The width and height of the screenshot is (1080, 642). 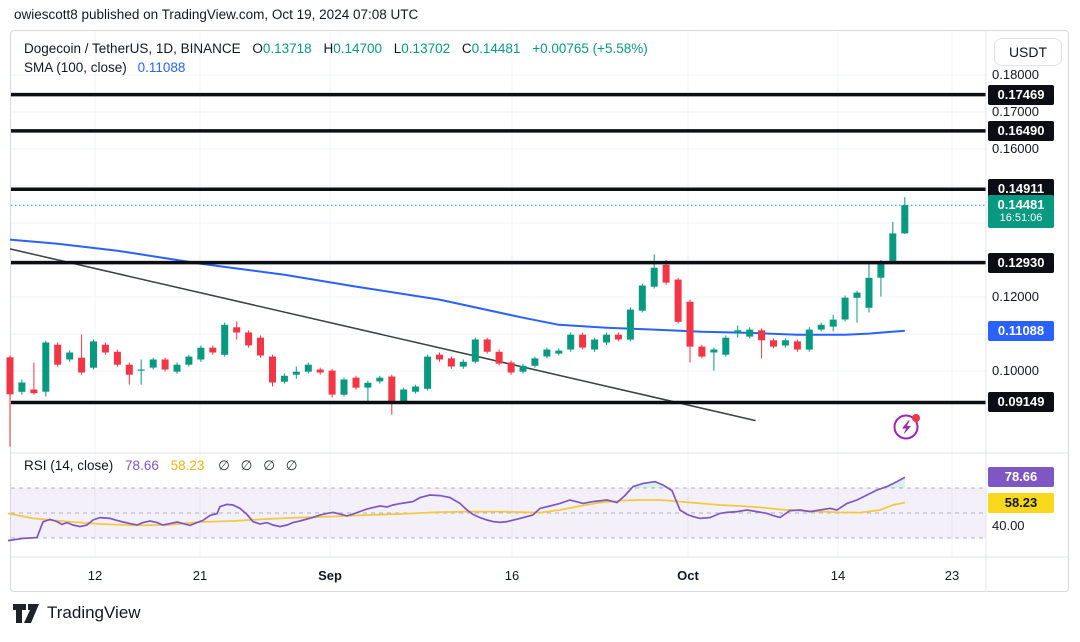 What do you see at coordinates (1015, 148) in the screenshot?
I see `price-tick-label: 0.16000` at bounding box center [1015, 148].